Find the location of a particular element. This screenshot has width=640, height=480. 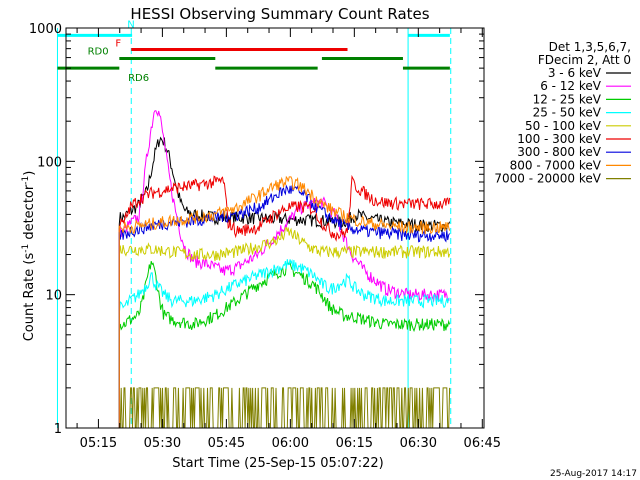

y-axis-label-sup: -1 is located at coordinates (26, 248).